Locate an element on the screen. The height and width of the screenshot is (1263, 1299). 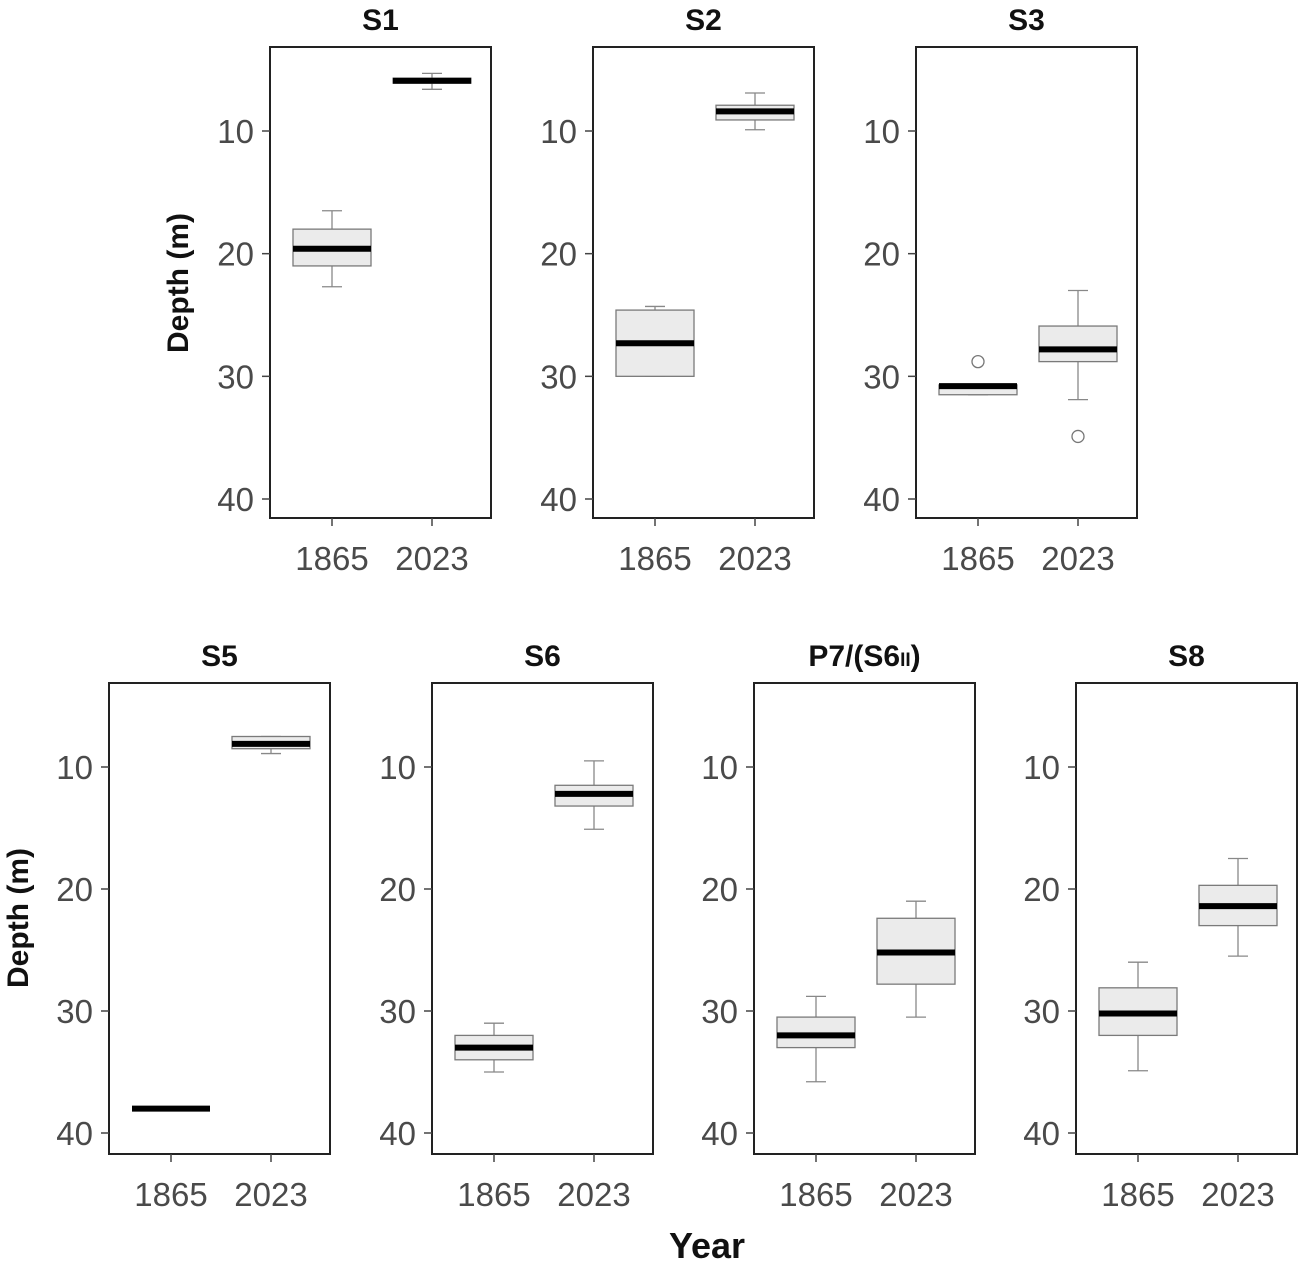
panel-title: S2 is located at coordinates (703, 20).